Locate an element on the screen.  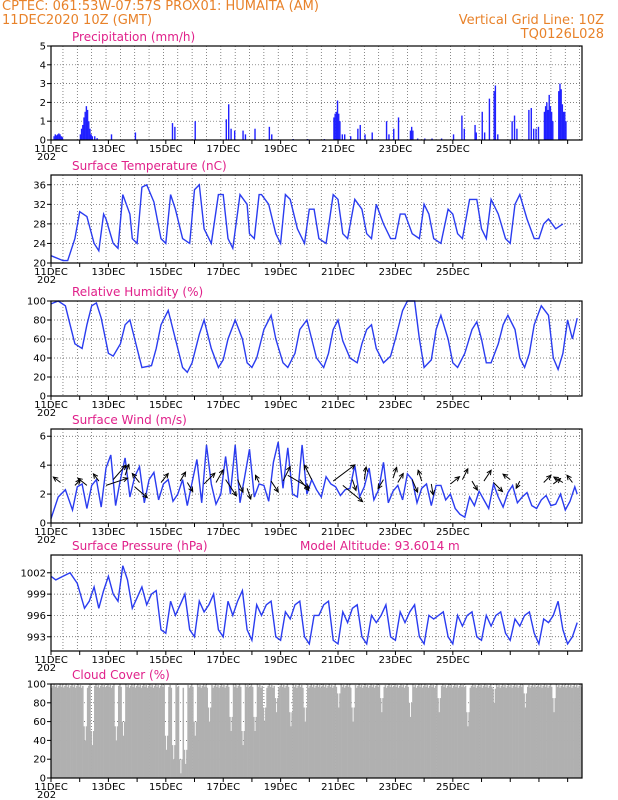
panel-title: Surface Wind (m/s) is located at coordinates (129, 420).